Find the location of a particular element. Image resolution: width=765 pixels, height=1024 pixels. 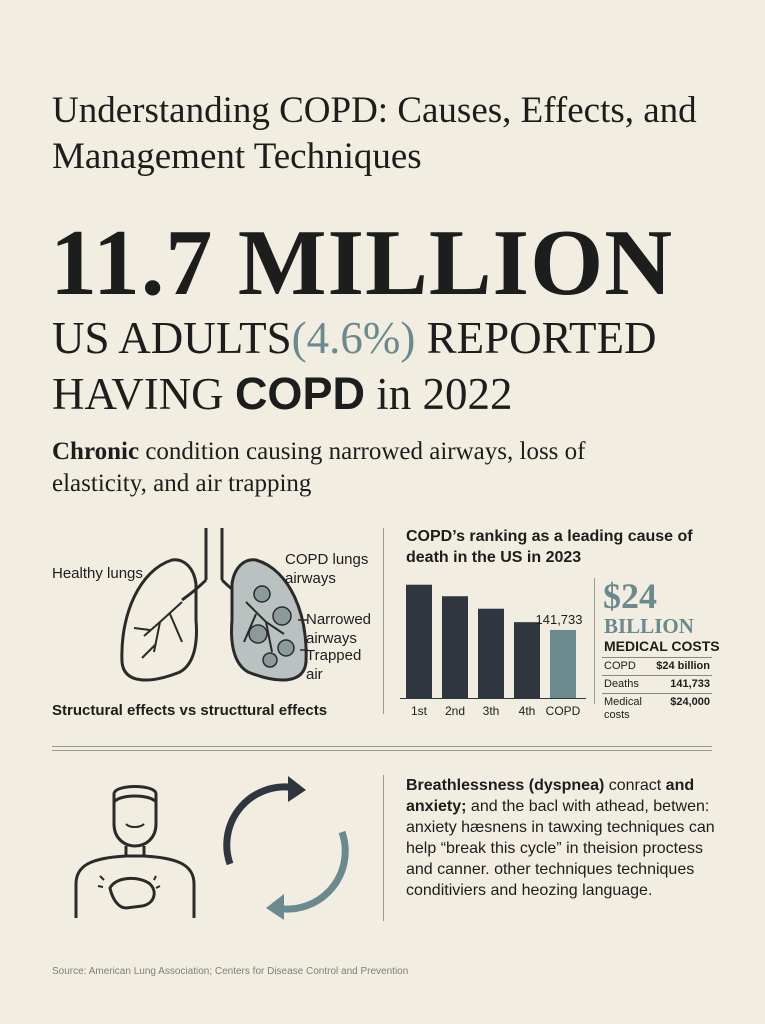

cost-row: Medical costs $24,000 is located at coordinates (657, 708).